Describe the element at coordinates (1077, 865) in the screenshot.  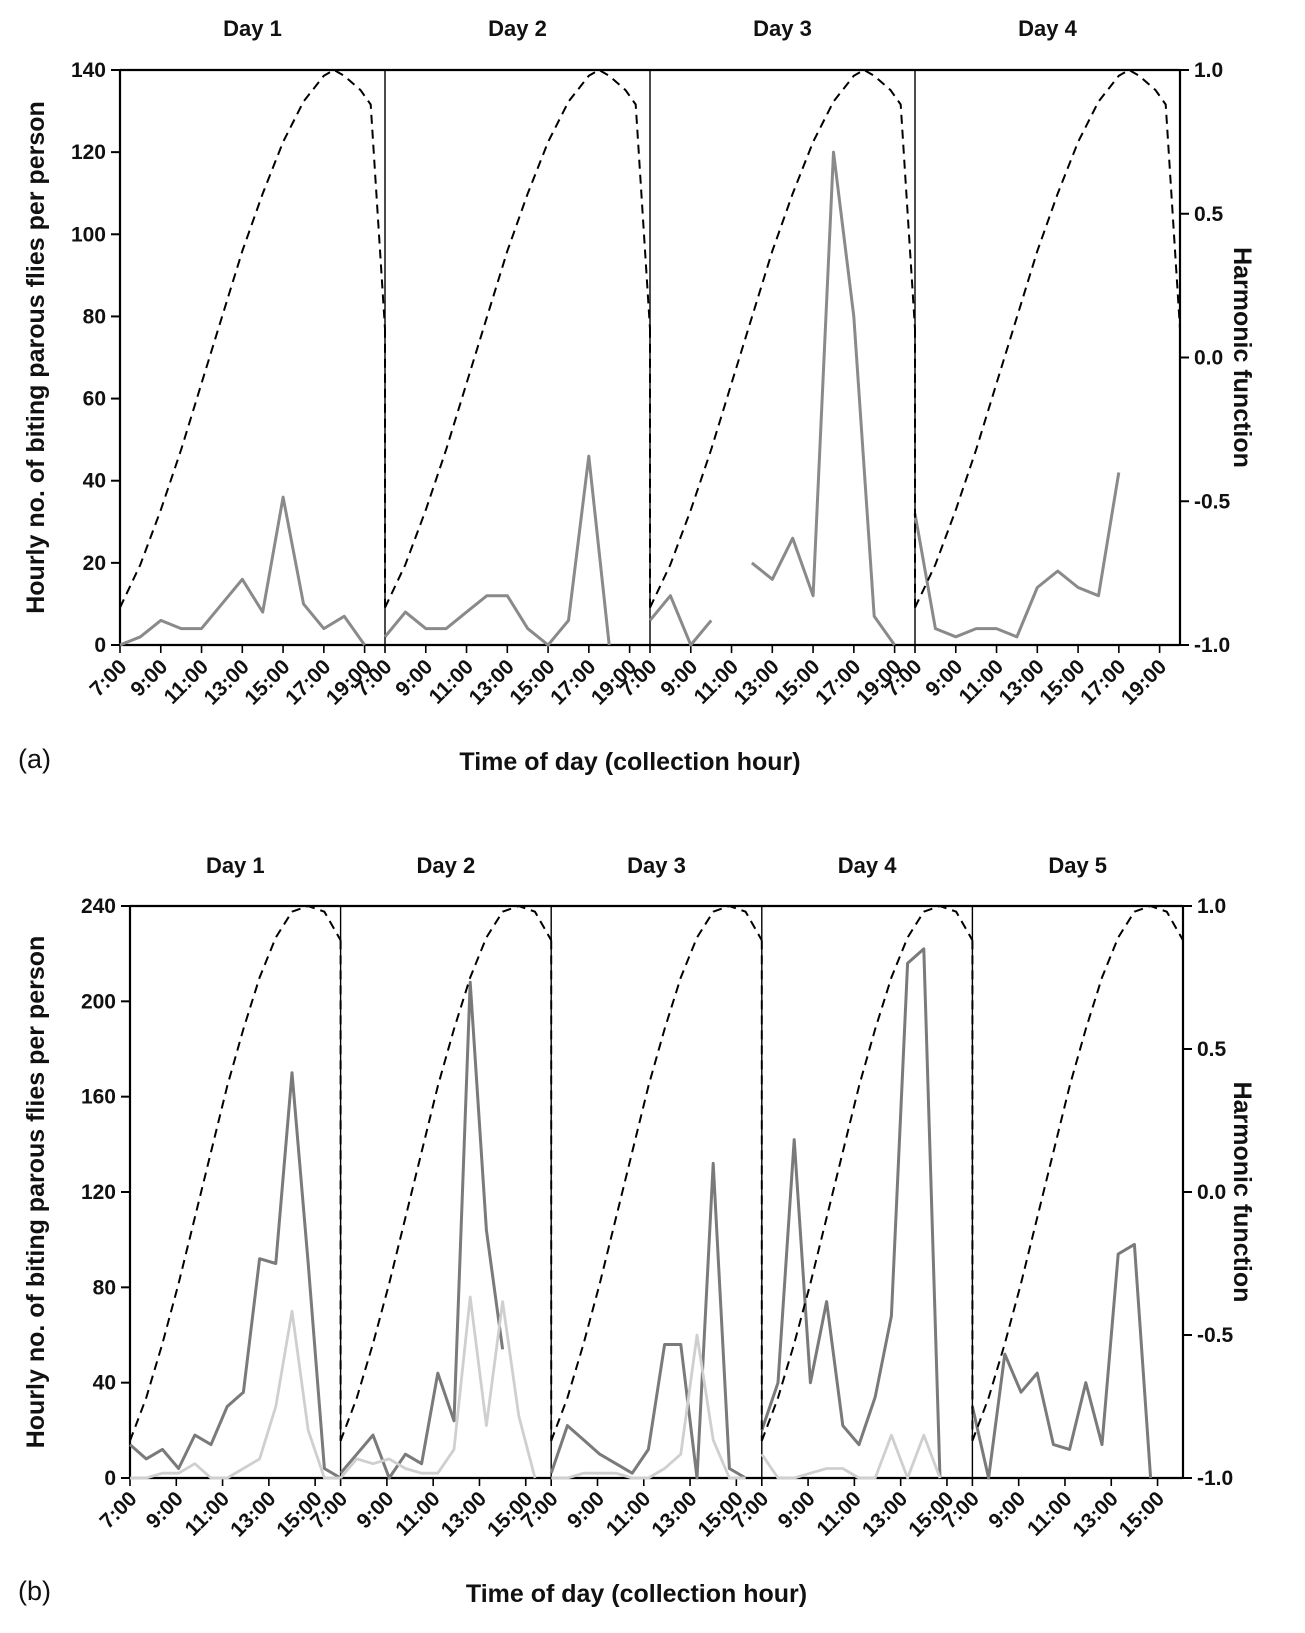
I see `day-label: Day 5` at that location.